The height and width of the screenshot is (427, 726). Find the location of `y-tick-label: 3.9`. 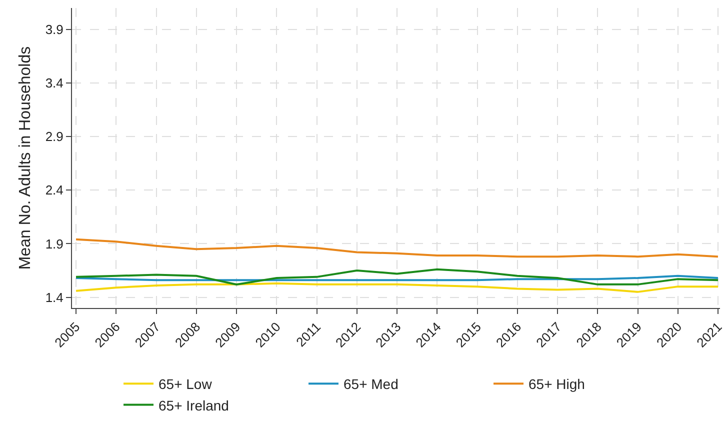

y-tick-label: 3.9 is located at coordinates (54, 29).